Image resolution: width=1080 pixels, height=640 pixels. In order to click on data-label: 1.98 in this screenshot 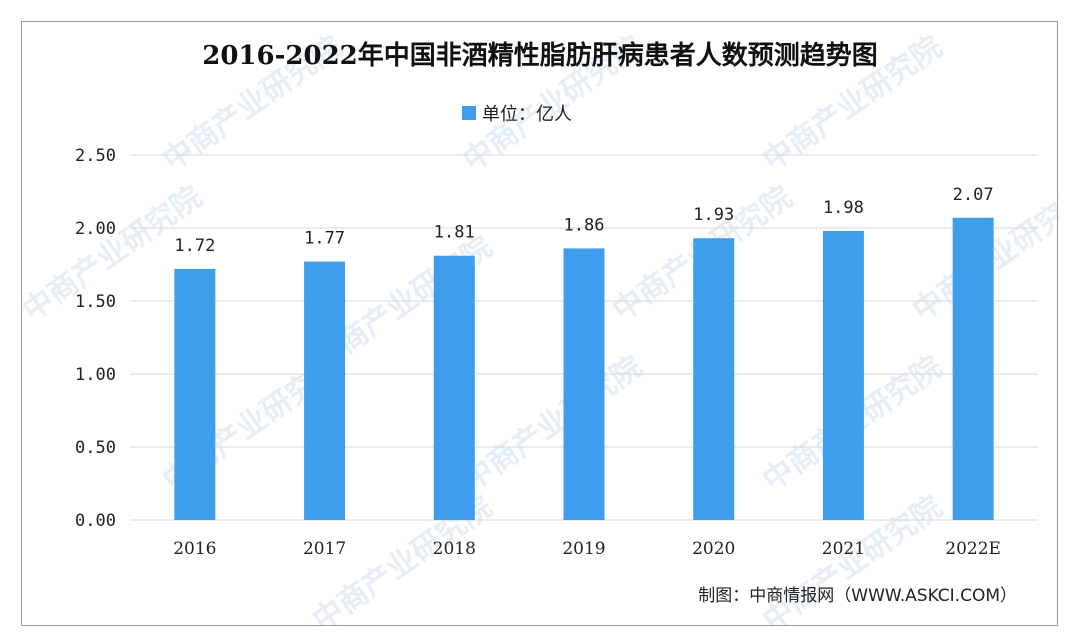, I will do `click(843, 208)`.